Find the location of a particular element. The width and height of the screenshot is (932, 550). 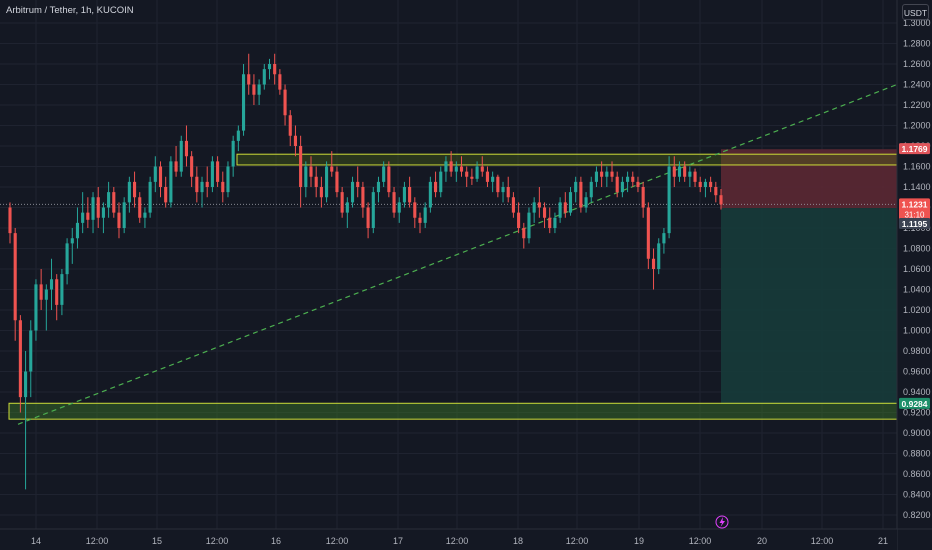

price-tick-label: 0.9400 is located at coordinates (917, 392).